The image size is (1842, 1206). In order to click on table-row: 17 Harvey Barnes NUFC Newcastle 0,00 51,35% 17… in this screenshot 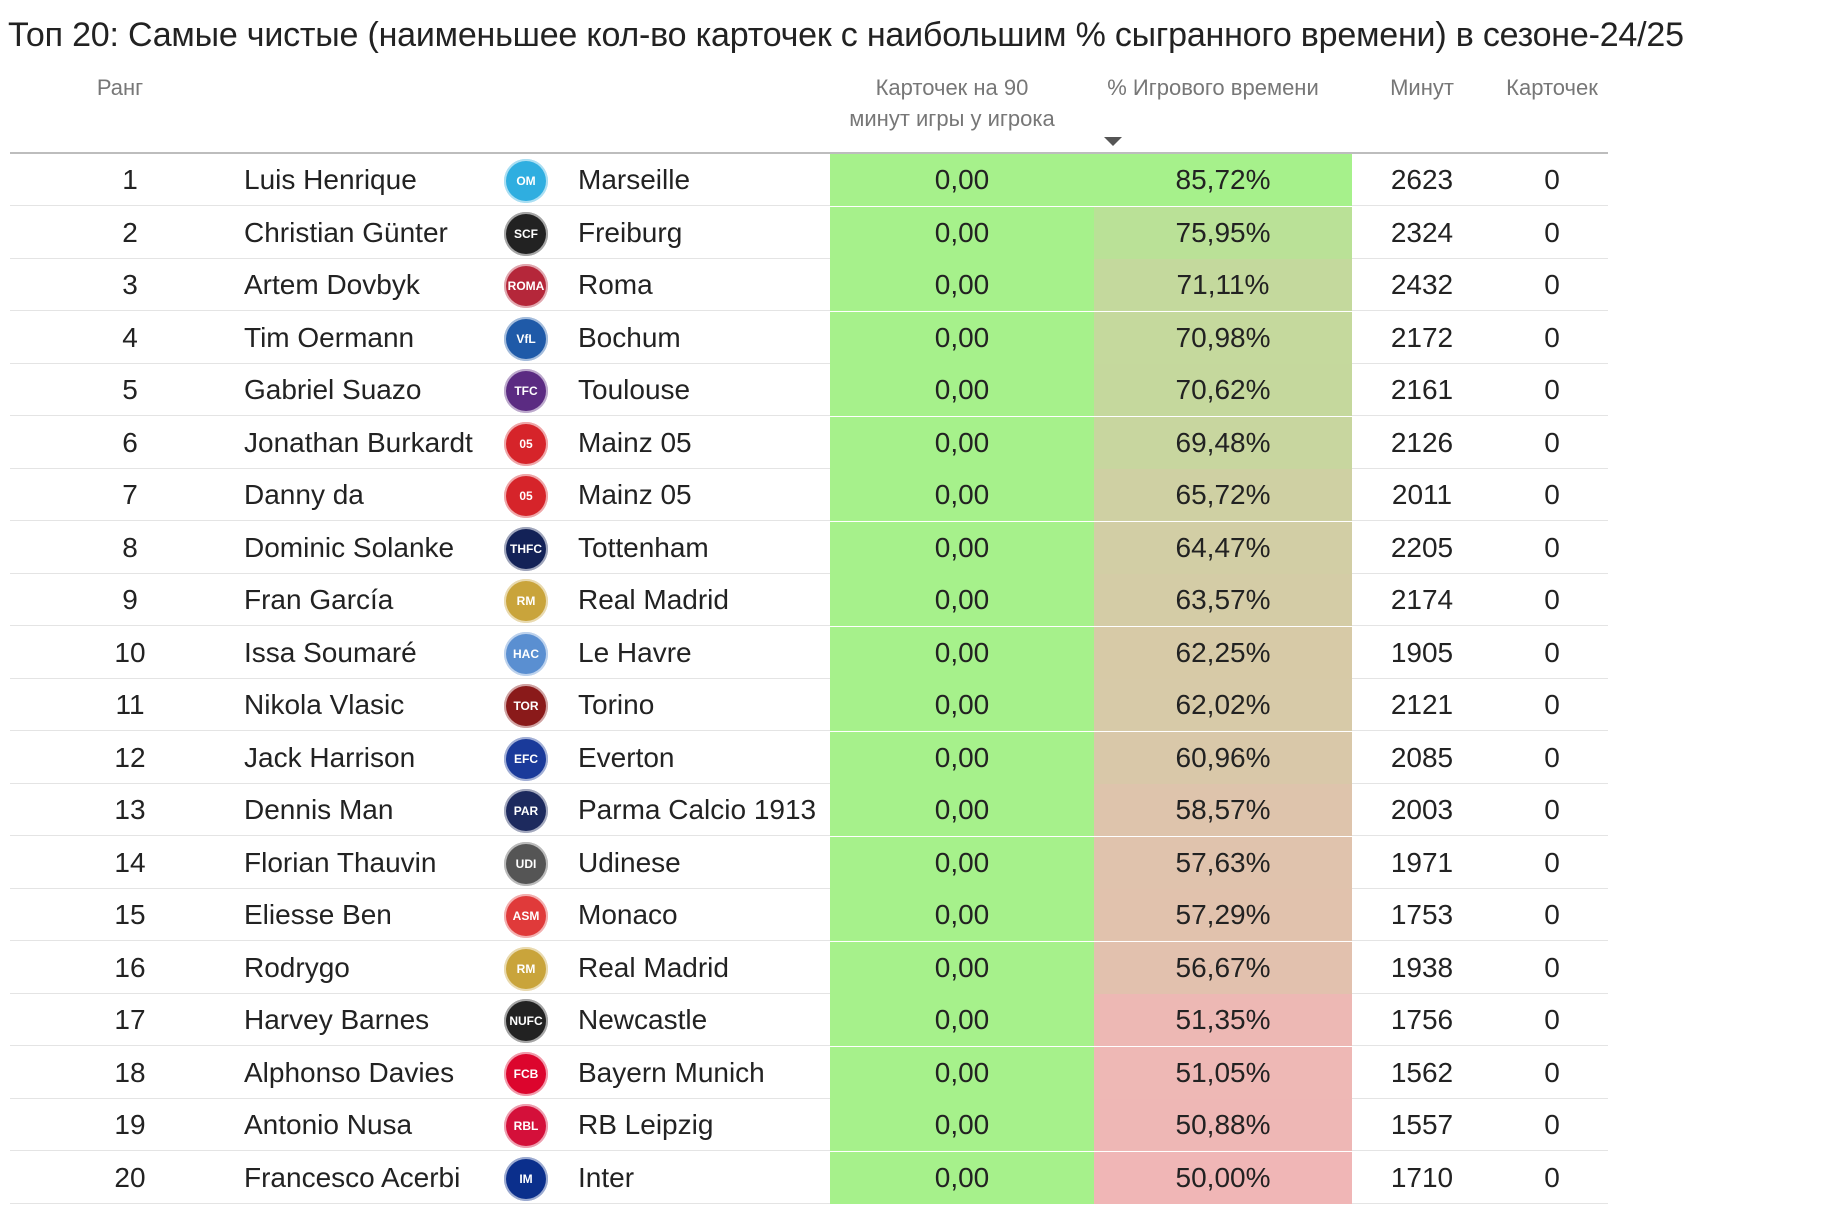, I will do `click(809, 1020)`.